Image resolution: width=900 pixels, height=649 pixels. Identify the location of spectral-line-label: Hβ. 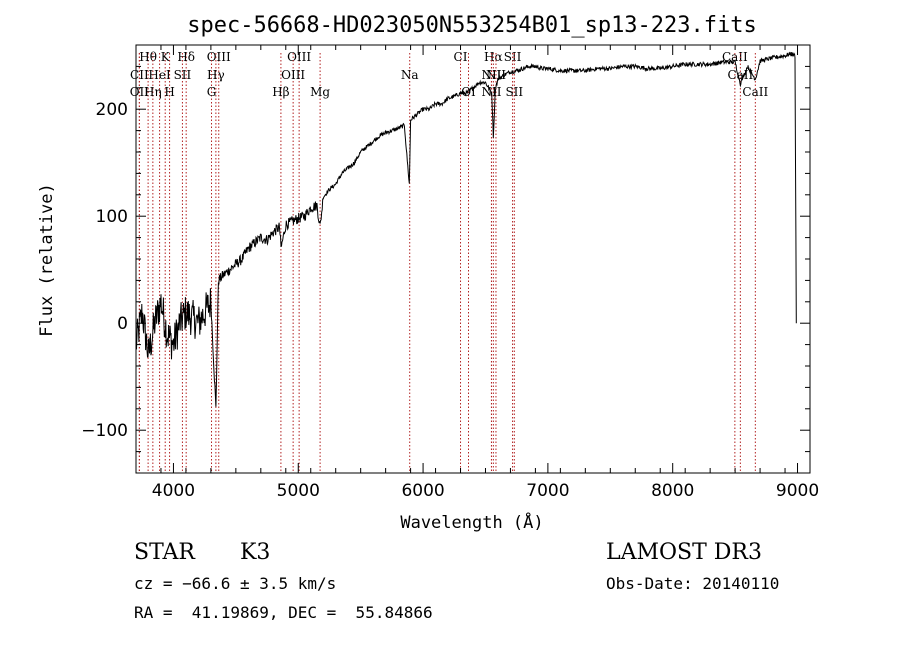
(280, 92).